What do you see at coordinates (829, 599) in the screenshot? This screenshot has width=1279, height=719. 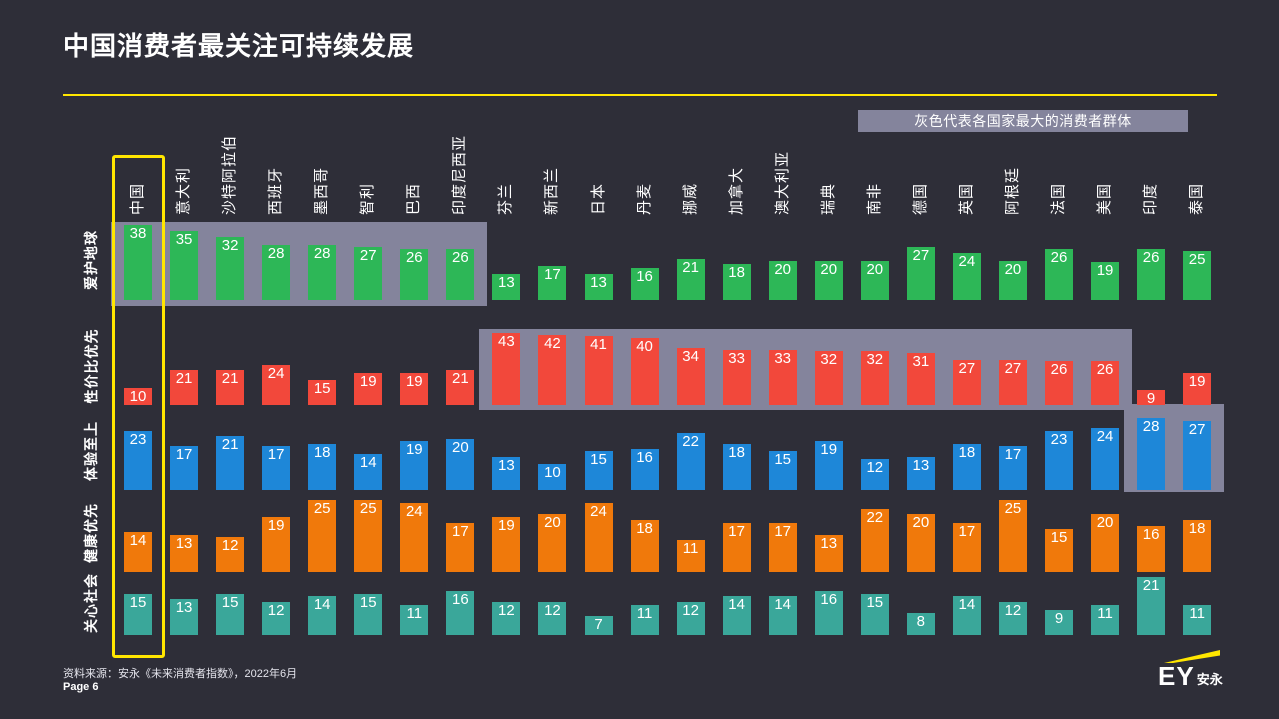 I see `bar-value: 16` at bounding box center [829, 599].